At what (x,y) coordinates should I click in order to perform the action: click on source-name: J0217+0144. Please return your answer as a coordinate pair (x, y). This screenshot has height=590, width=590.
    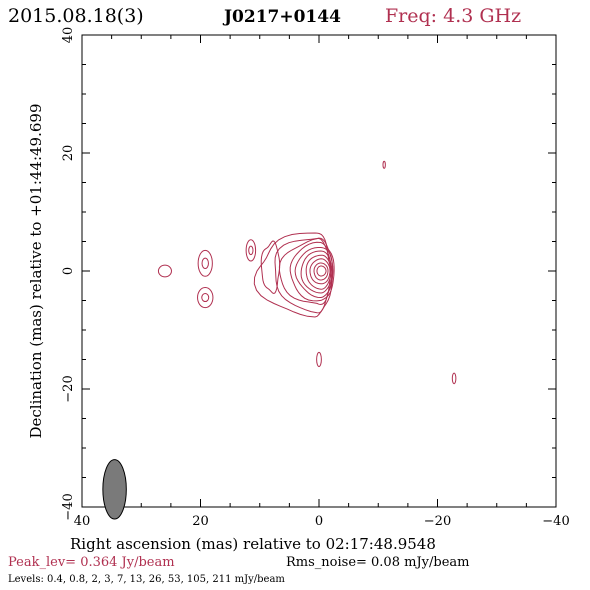
    Looking at the image, I should click on (281, 17).